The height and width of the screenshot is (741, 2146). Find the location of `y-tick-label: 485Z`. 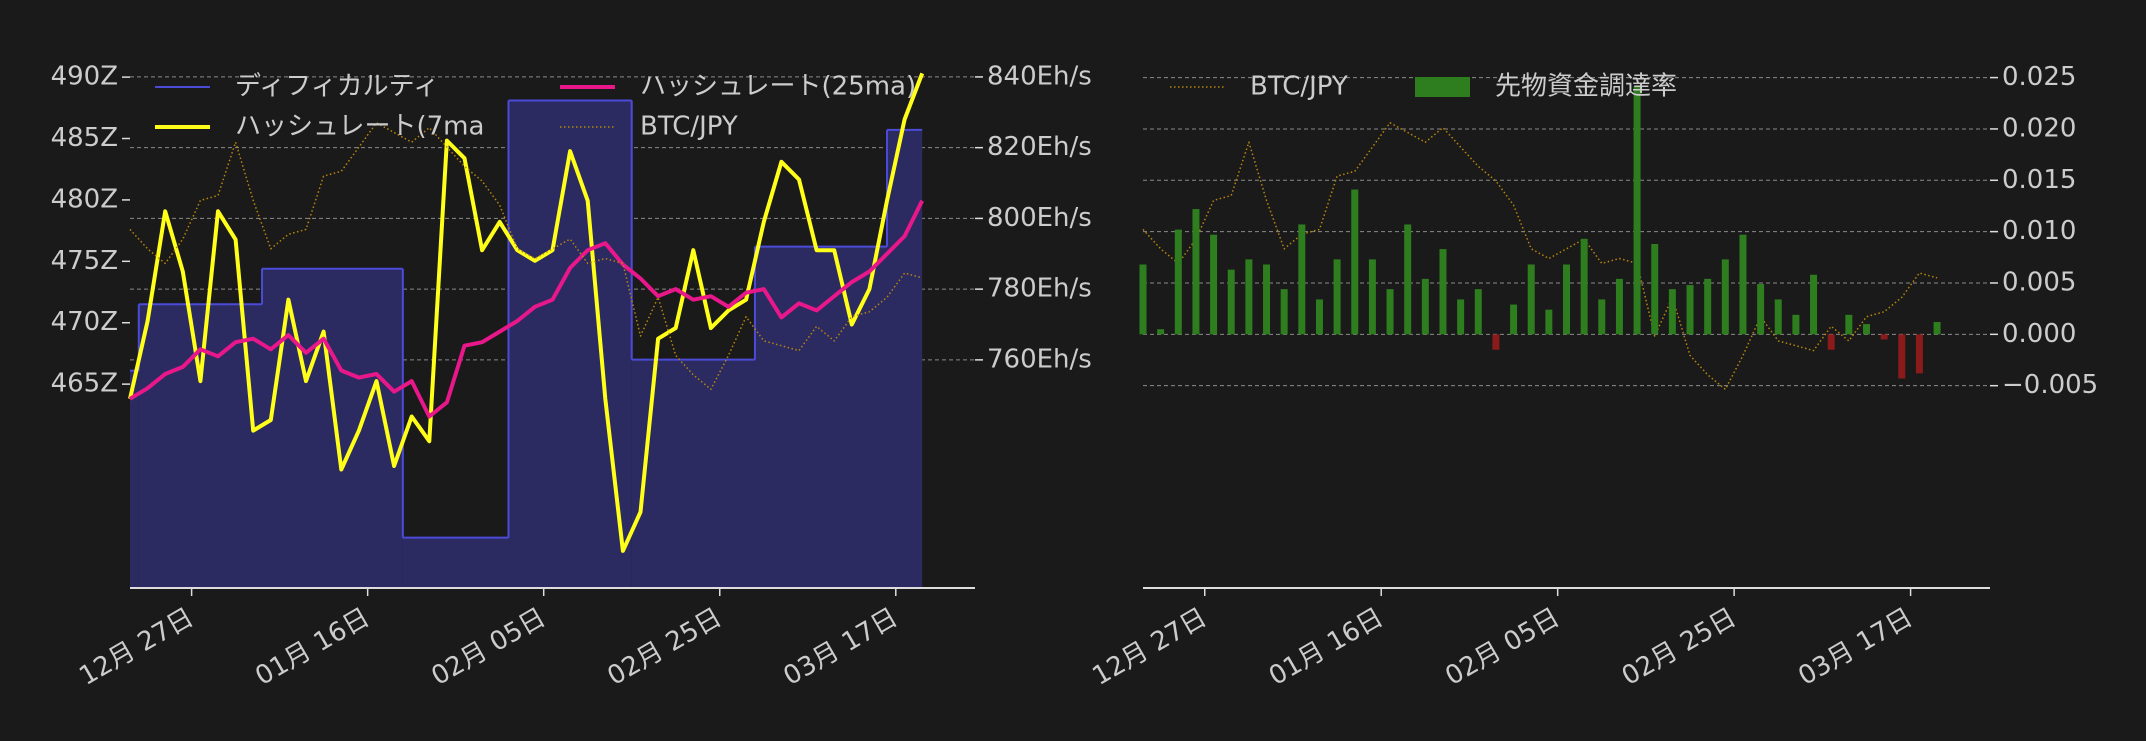

y-tick-label: 485Z is located at coordinates (84, 138).